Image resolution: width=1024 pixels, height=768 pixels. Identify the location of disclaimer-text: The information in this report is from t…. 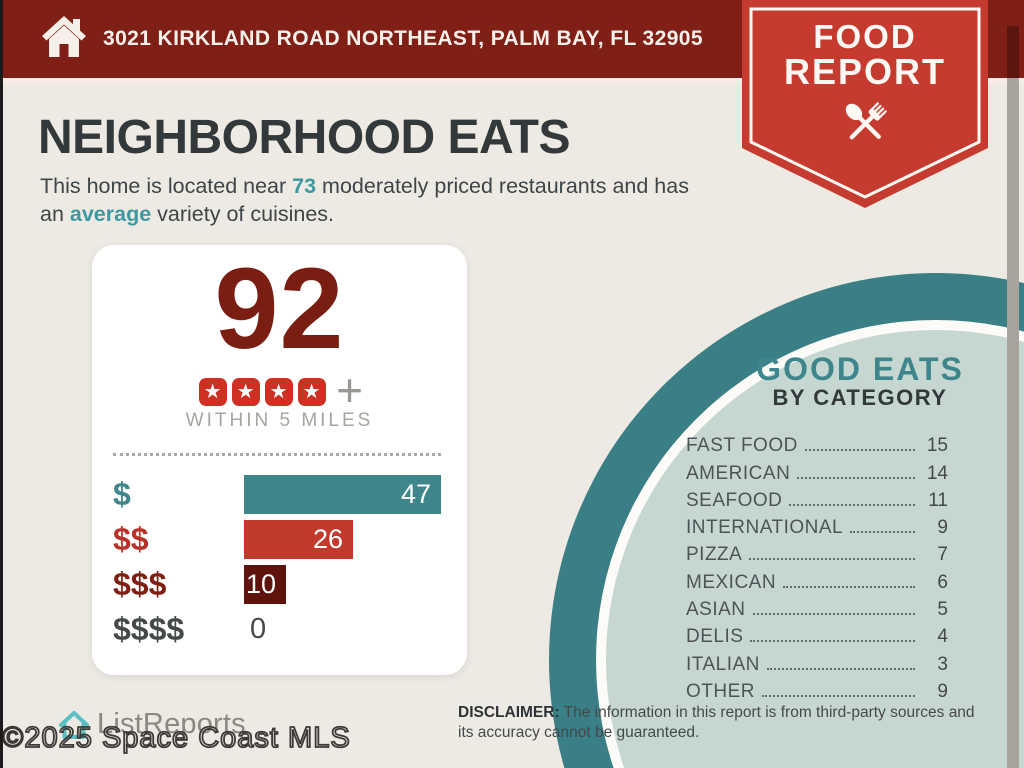
(716, 722).